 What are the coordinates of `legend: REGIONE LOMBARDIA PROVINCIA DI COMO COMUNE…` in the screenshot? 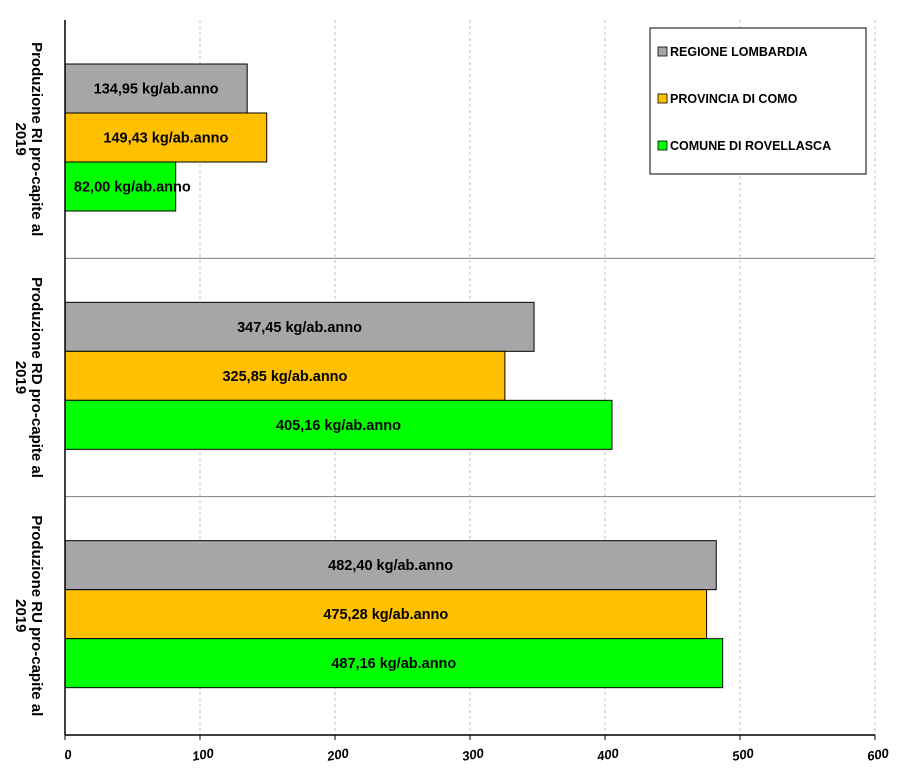 It's located at (758, 101).